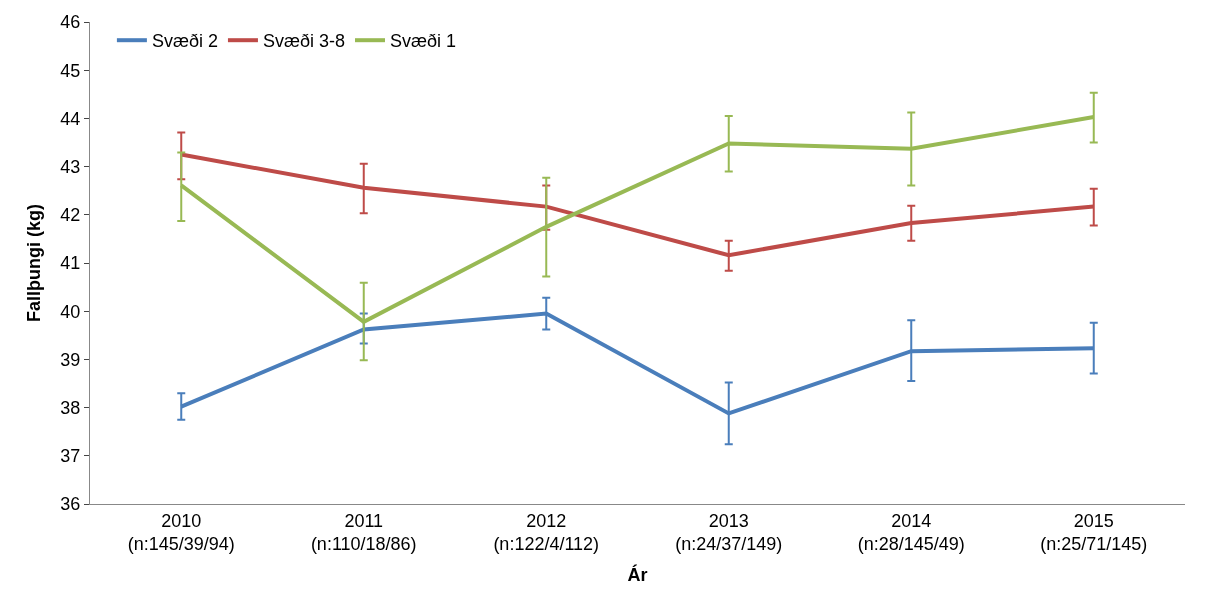 This screenshot has height=594, width=1215. I want to click on x-tick-label: 2014 (n:28/145/49), so click(911, 532).